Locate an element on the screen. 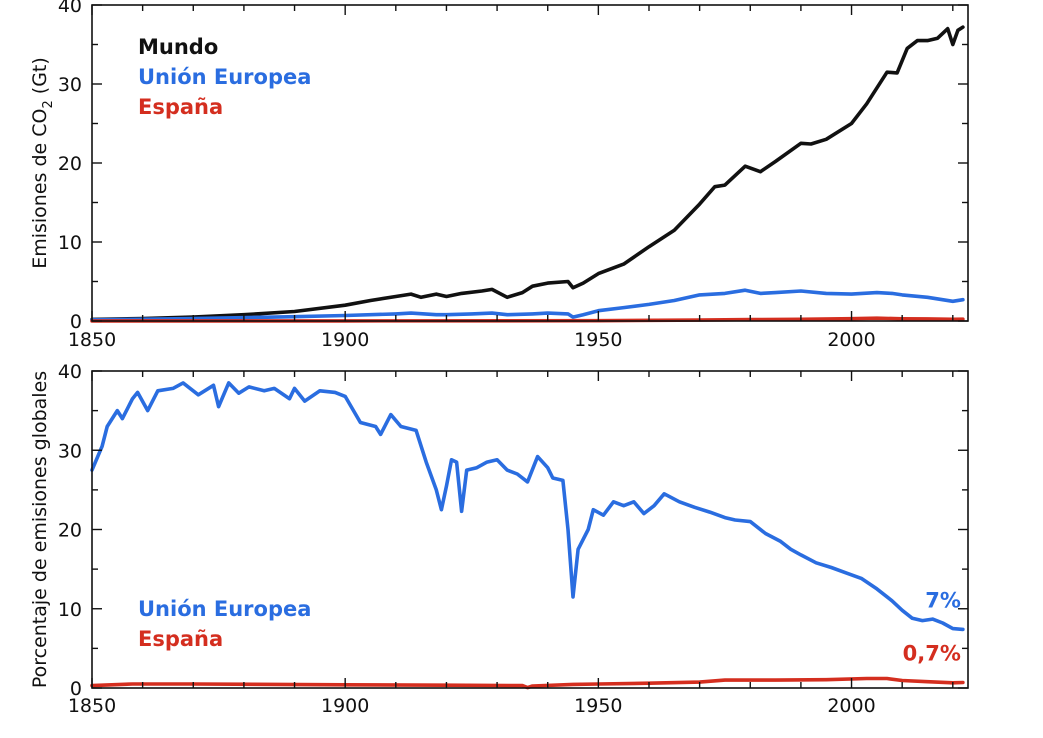  end-label-espana: 0,7% is located at coordinates (932, 653).